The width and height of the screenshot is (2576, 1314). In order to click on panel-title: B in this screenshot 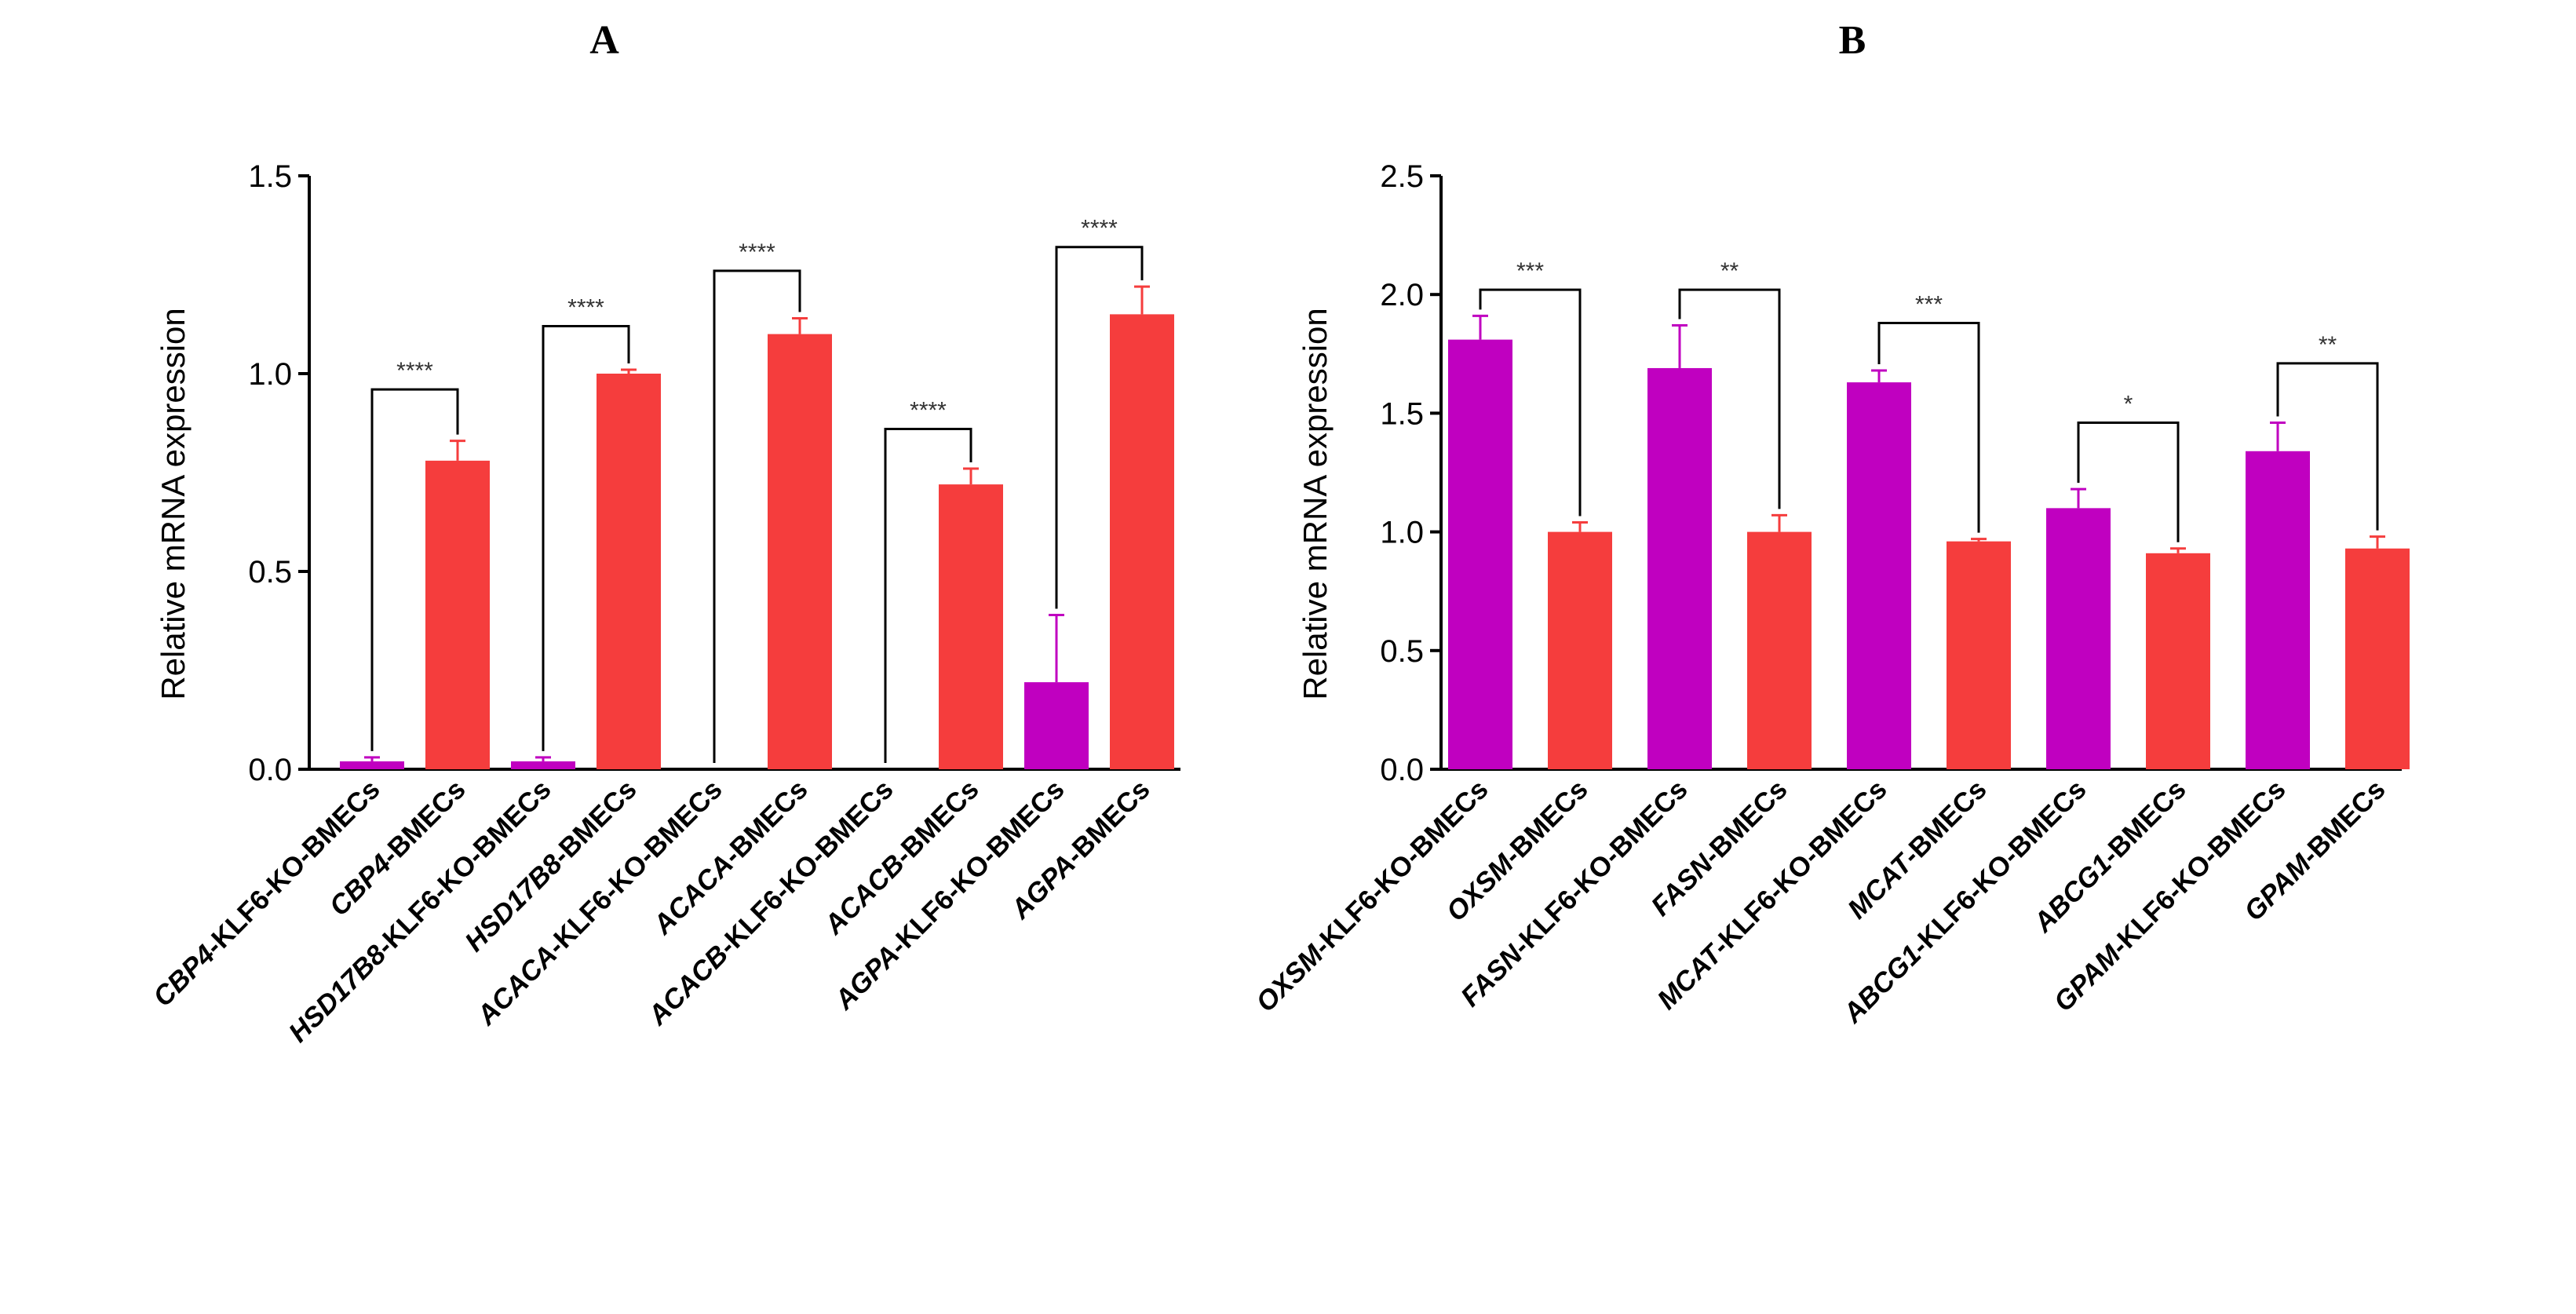, I will do `click(1852, 40)`.